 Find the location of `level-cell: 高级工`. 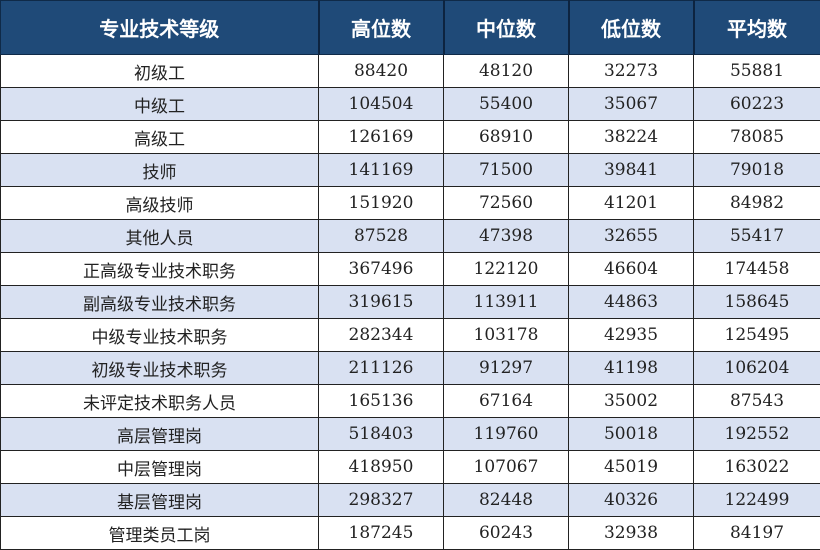

level-cell: 高级工 is located at coordinates (160, 137).